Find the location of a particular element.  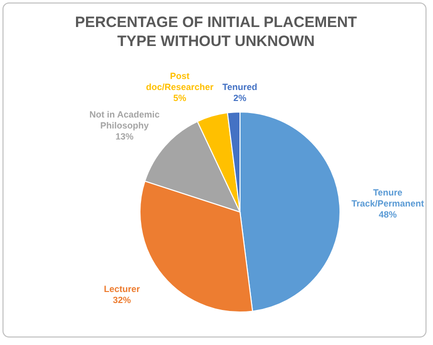

chart-title: PERCENTAGE OF INITIAL PLACEMENT TYPE WITHOUT UNKNOWN is located at coordinates (216, 32).